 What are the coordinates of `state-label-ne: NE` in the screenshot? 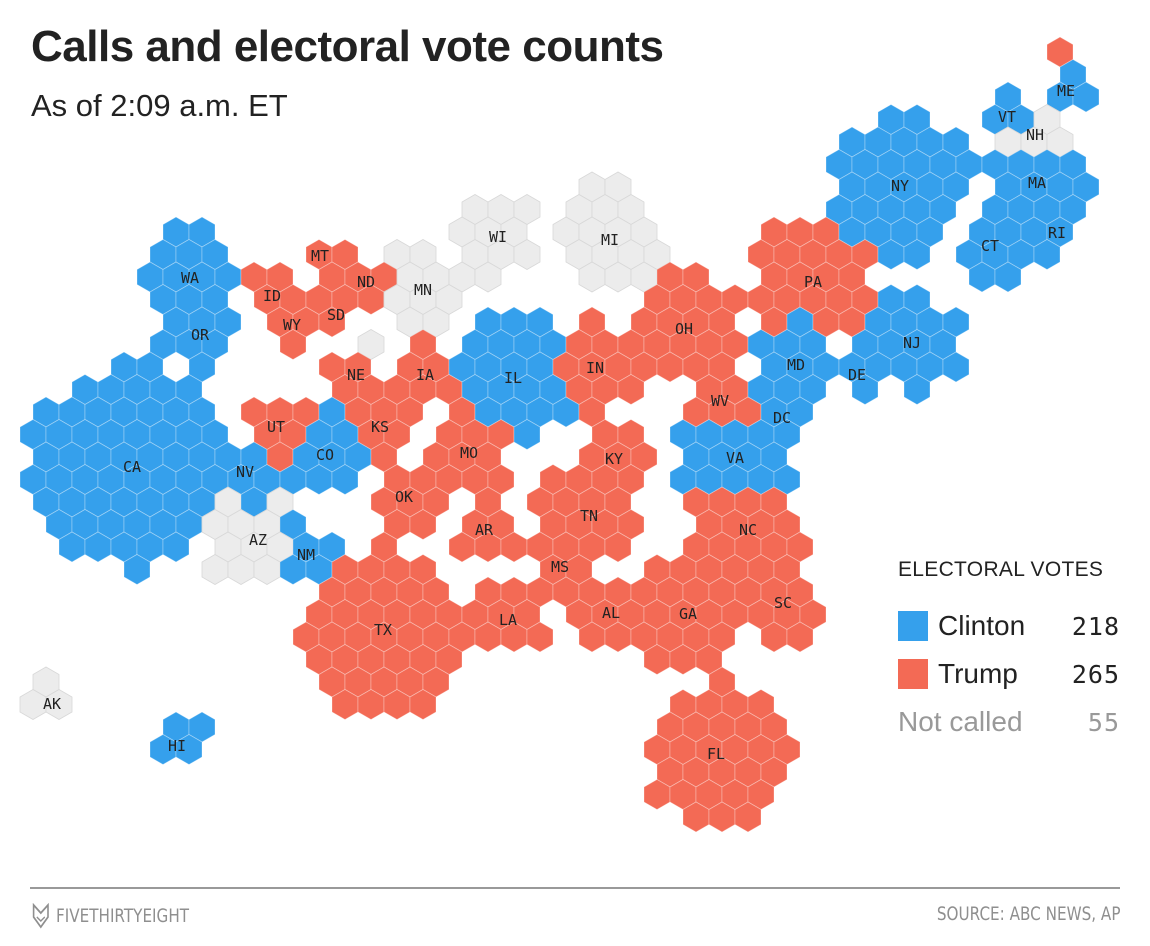 It's located at (356, 375).